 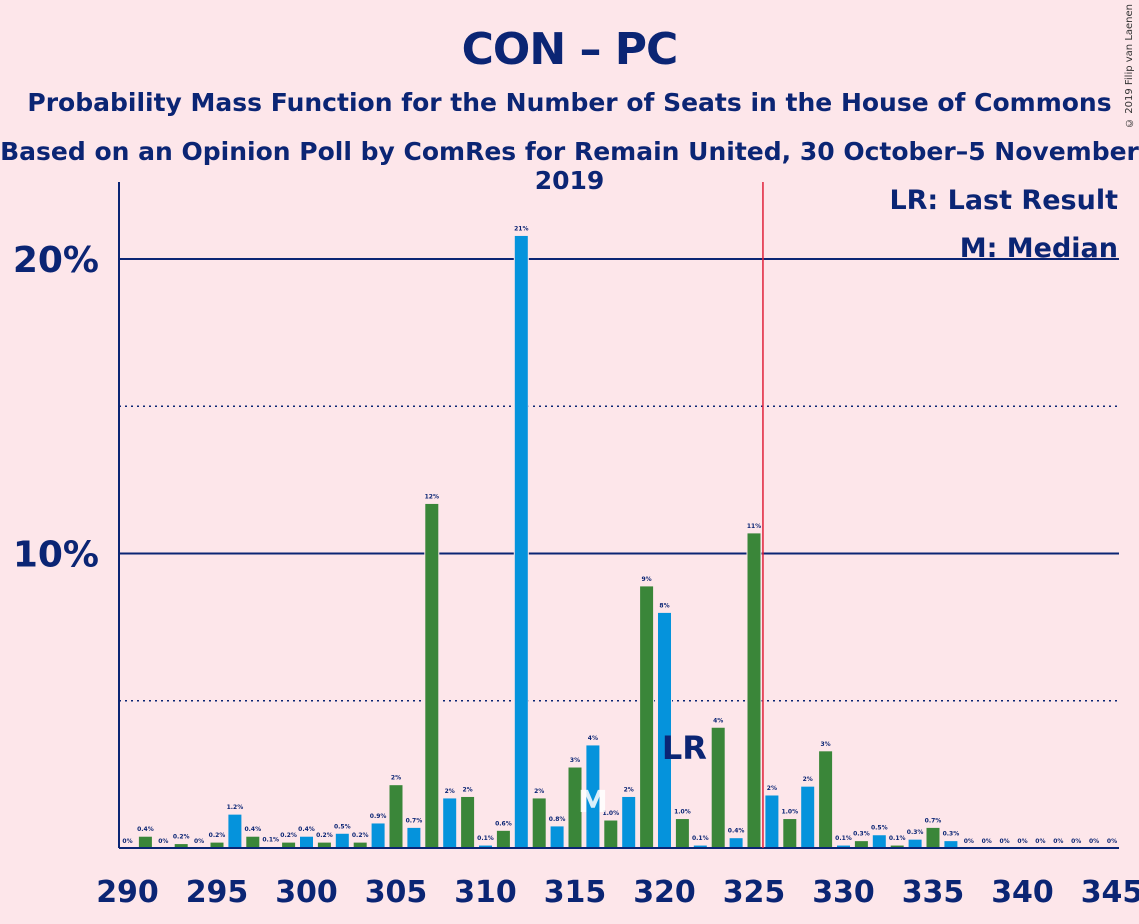 I want to click on legend-last-result: LR: Last Result, so click(x=1003, y=200).